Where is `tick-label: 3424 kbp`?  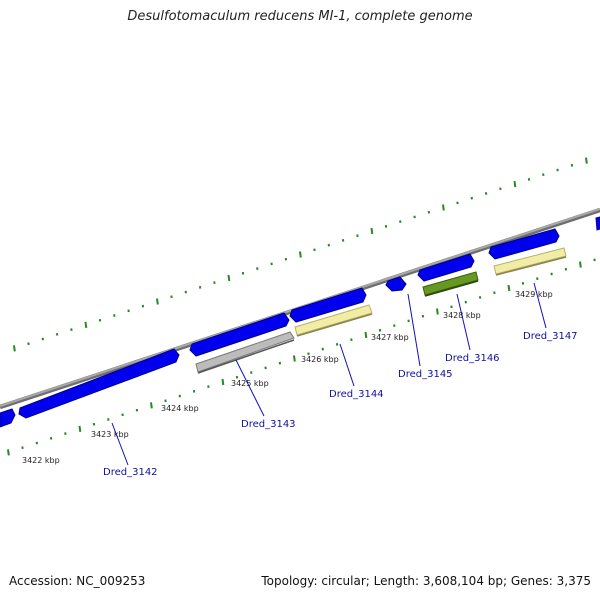 tick-label: 3424 kbp is located at coordinates (180, 408).